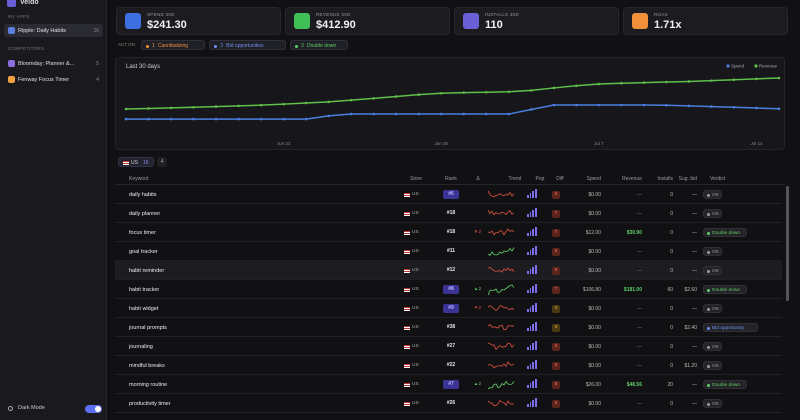 The height and width of the screenshot is (420, 800). I want to click on rank-badge: #22, so click(451, 365).